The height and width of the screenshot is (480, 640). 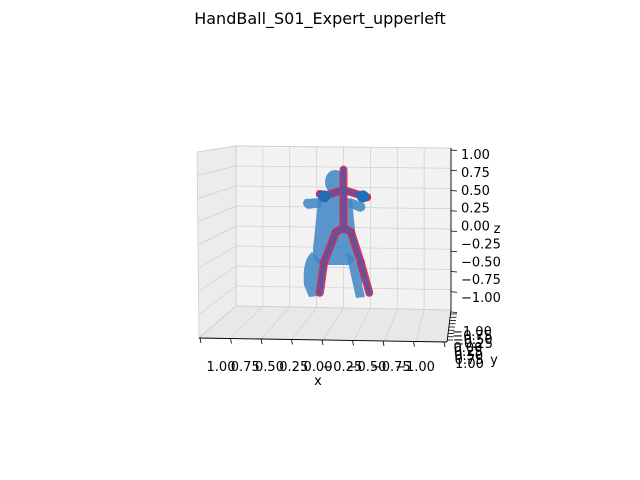 What do you see at coordinates (497, 229) in the screenshot?
I see `z-axis-label: z` at bounding box center [497, 229].